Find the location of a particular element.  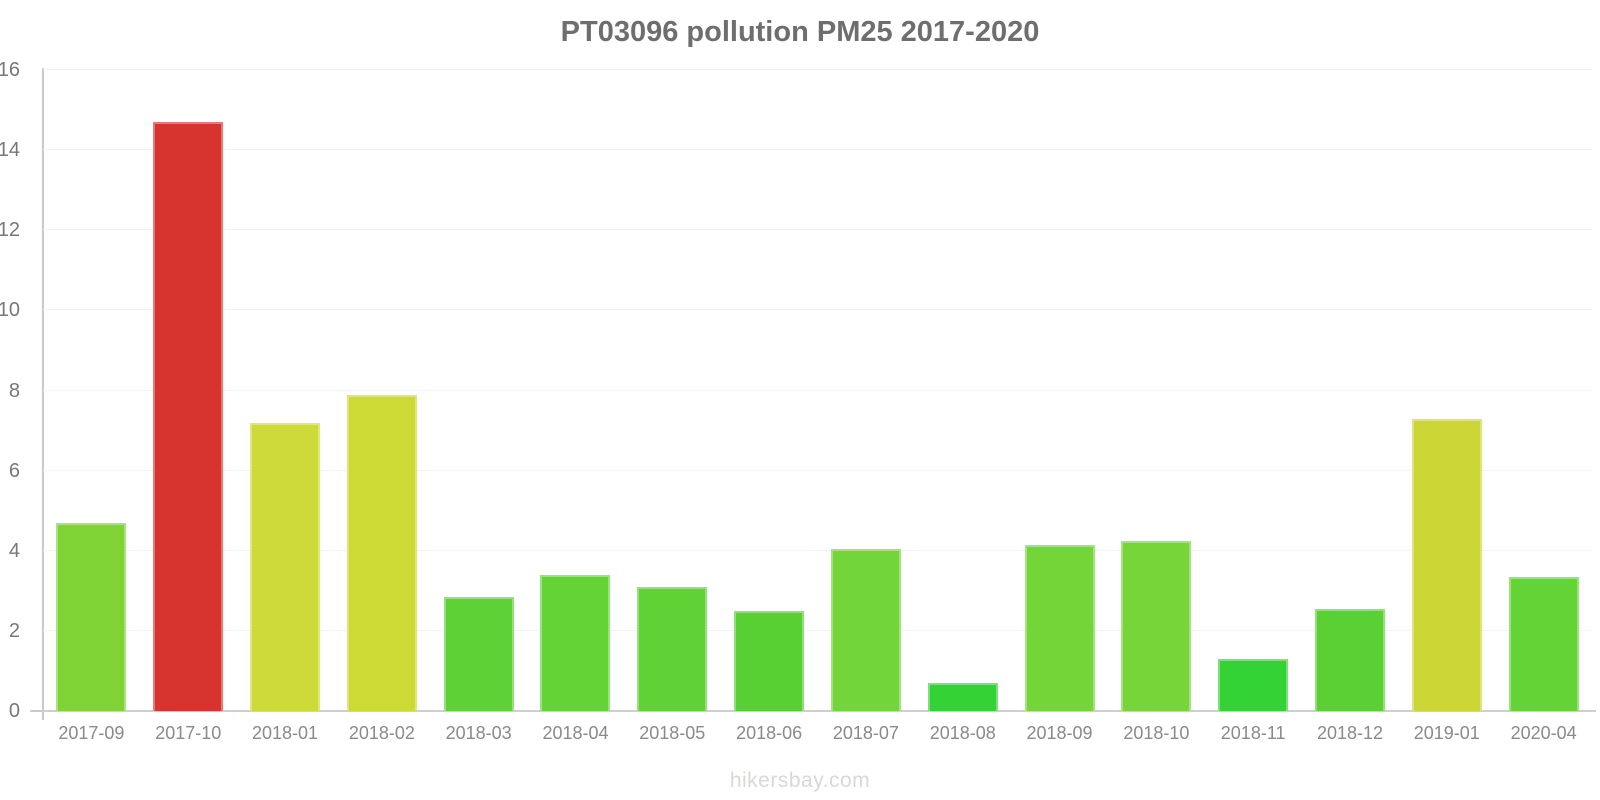

x-tick-label-2018-01: 2018-01 is located at coordinates (285, 733).